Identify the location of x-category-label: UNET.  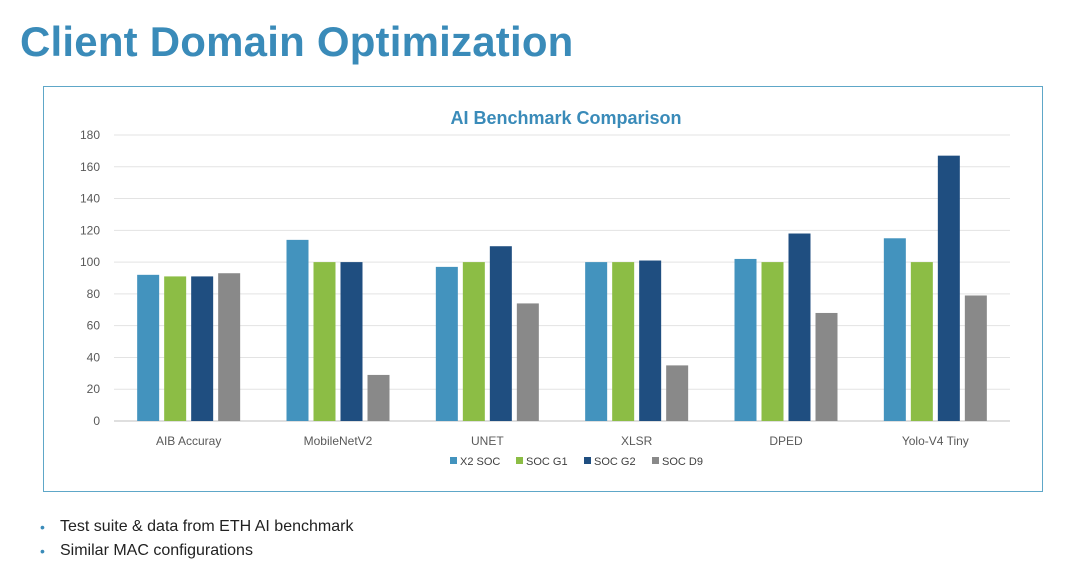
(487, 441).